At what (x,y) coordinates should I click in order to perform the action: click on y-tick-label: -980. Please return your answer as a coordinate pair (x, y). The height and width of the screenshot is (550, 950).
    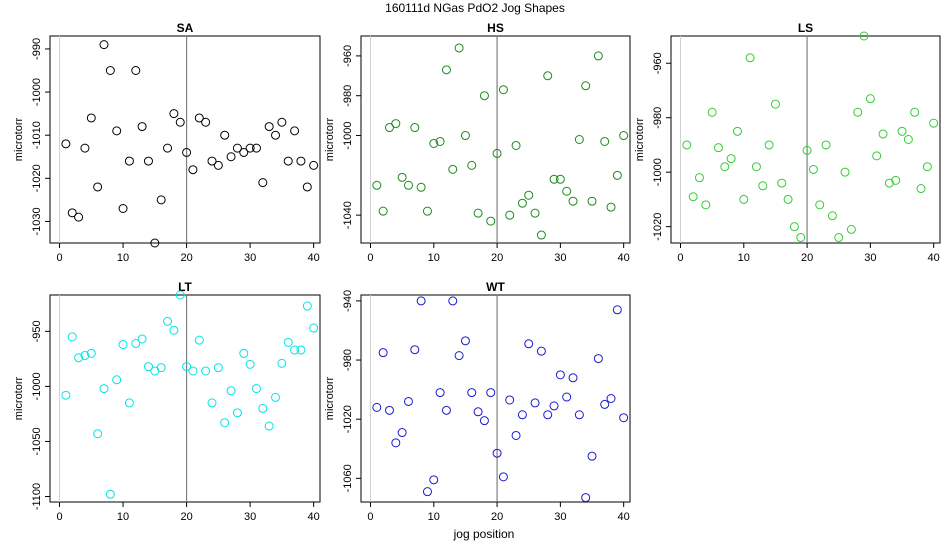
    Looking at the image, I should click on (348, 360).